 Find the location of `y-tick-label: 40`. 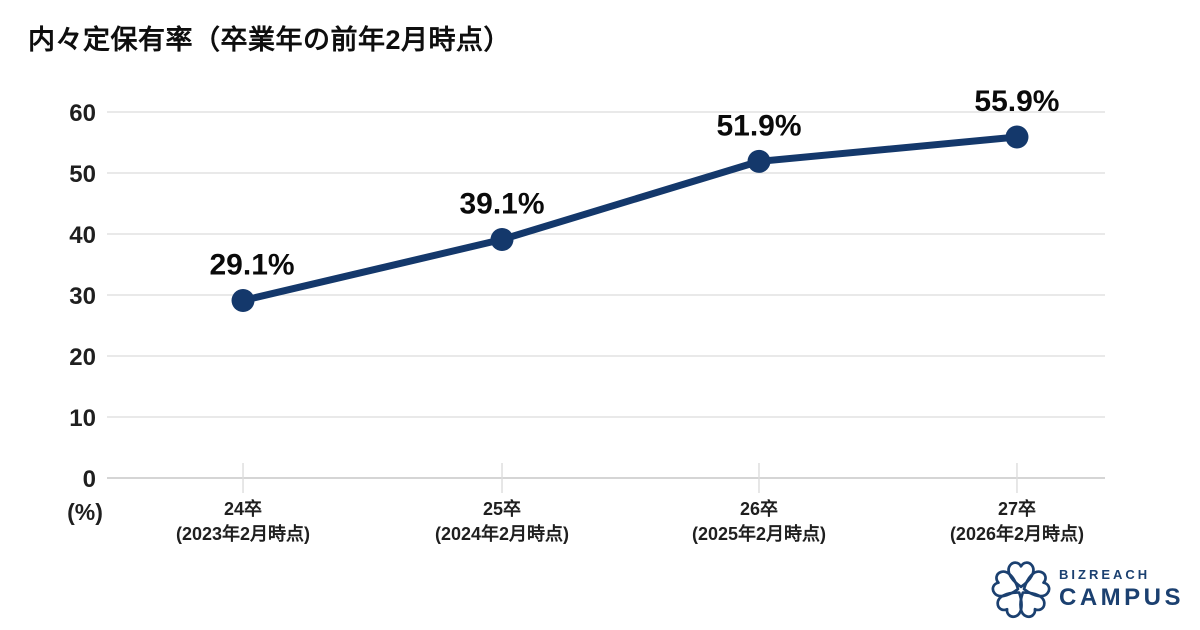

y-tick-label: 40 is located at coordinates (82, 235).